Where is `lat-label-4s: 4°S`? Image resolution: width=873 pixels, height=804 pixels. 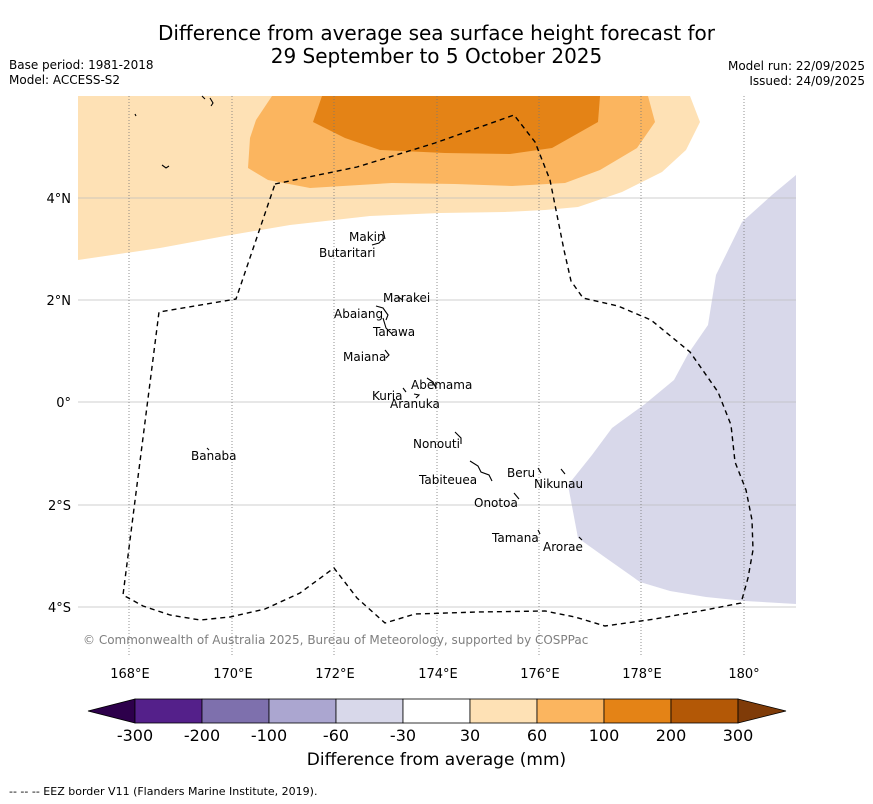
lat-label-4s: 4°S is located at coordinates (59, 608).